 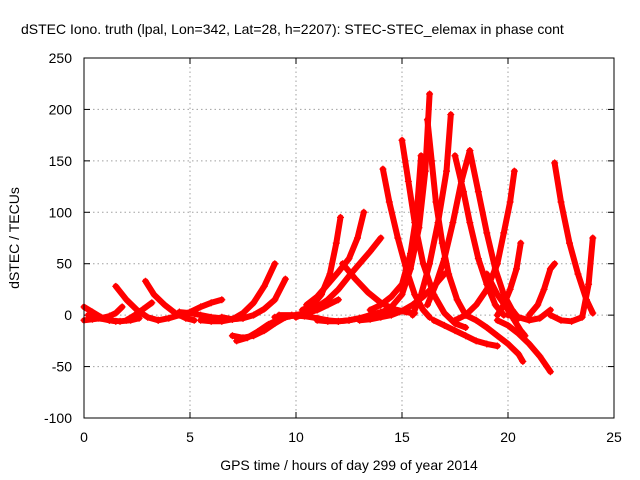 What do you see at coordinates (61, 109) in the screenshot?
I see `y-tick-label: 200` at bounding box center [61, 109].